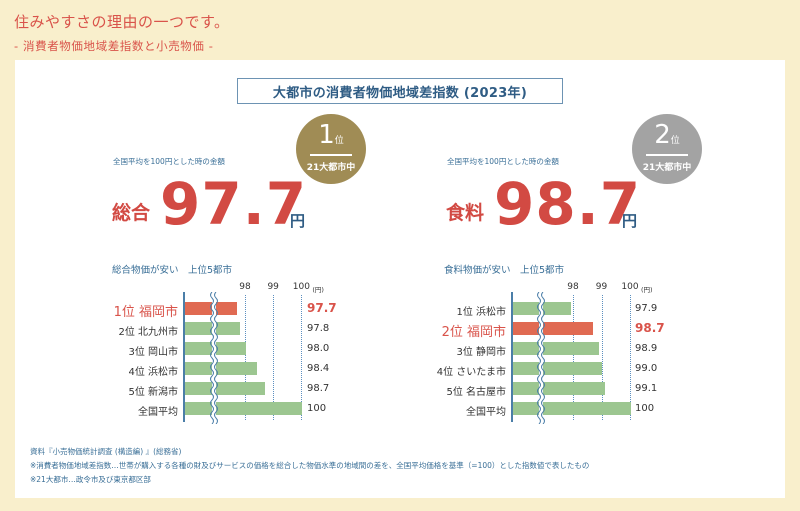 The height and width of the screenshot is (511, 800). I want to click on food-value: 98.7, so click(568, 204).